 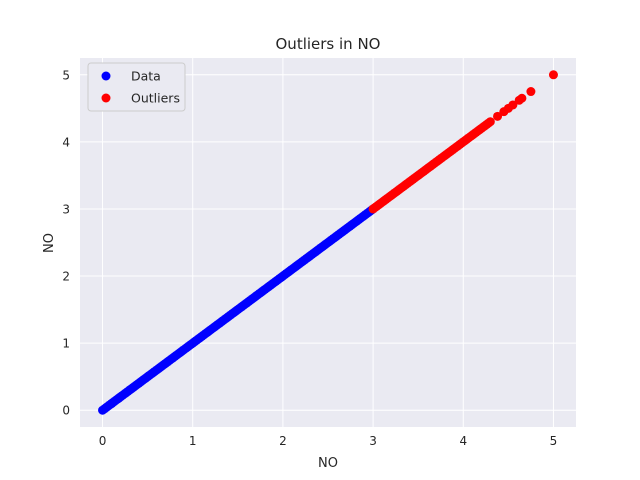 What do you see at coordinates (49, 243) in the screenshot?
I see `y-axis-label: NO` at bounding box center [49, 243].